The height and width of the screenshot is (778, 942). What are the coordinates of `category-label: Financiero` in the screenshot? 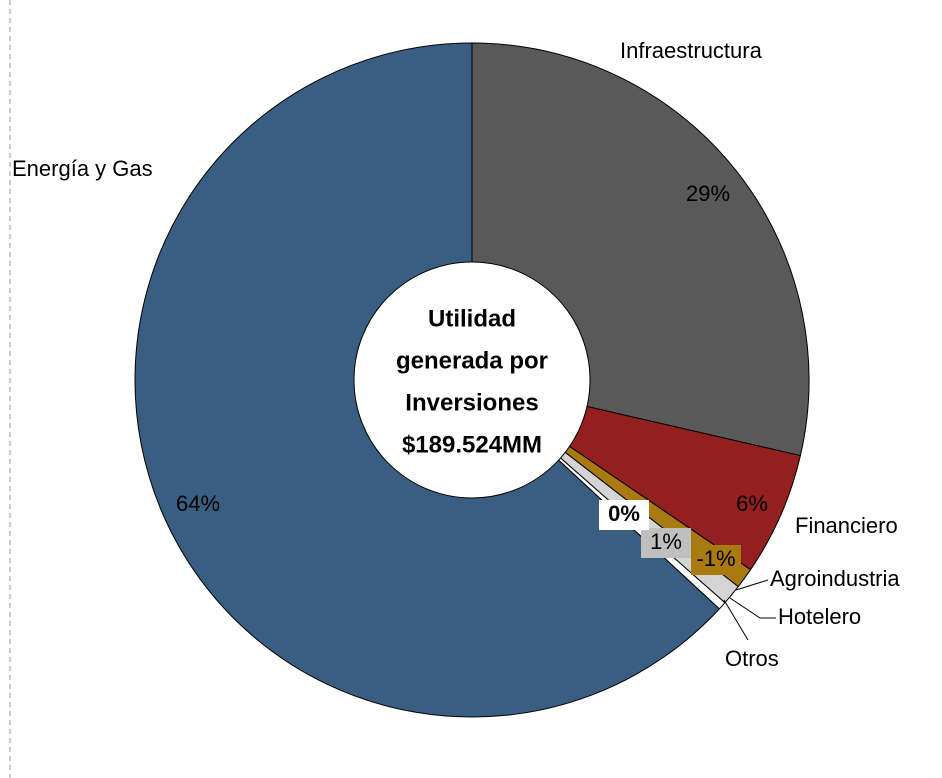 It's located at (846, 525).